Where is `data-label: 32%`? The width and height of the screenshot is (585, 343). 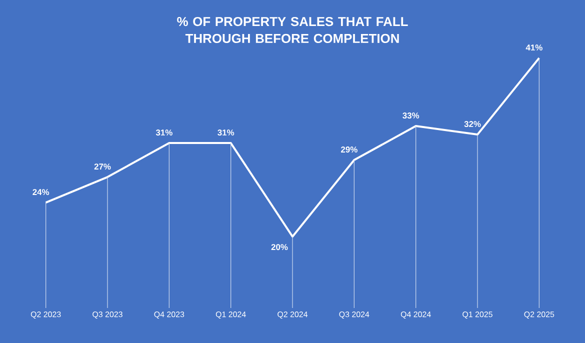
data-label: 32% is located at coordinates (472, 124).